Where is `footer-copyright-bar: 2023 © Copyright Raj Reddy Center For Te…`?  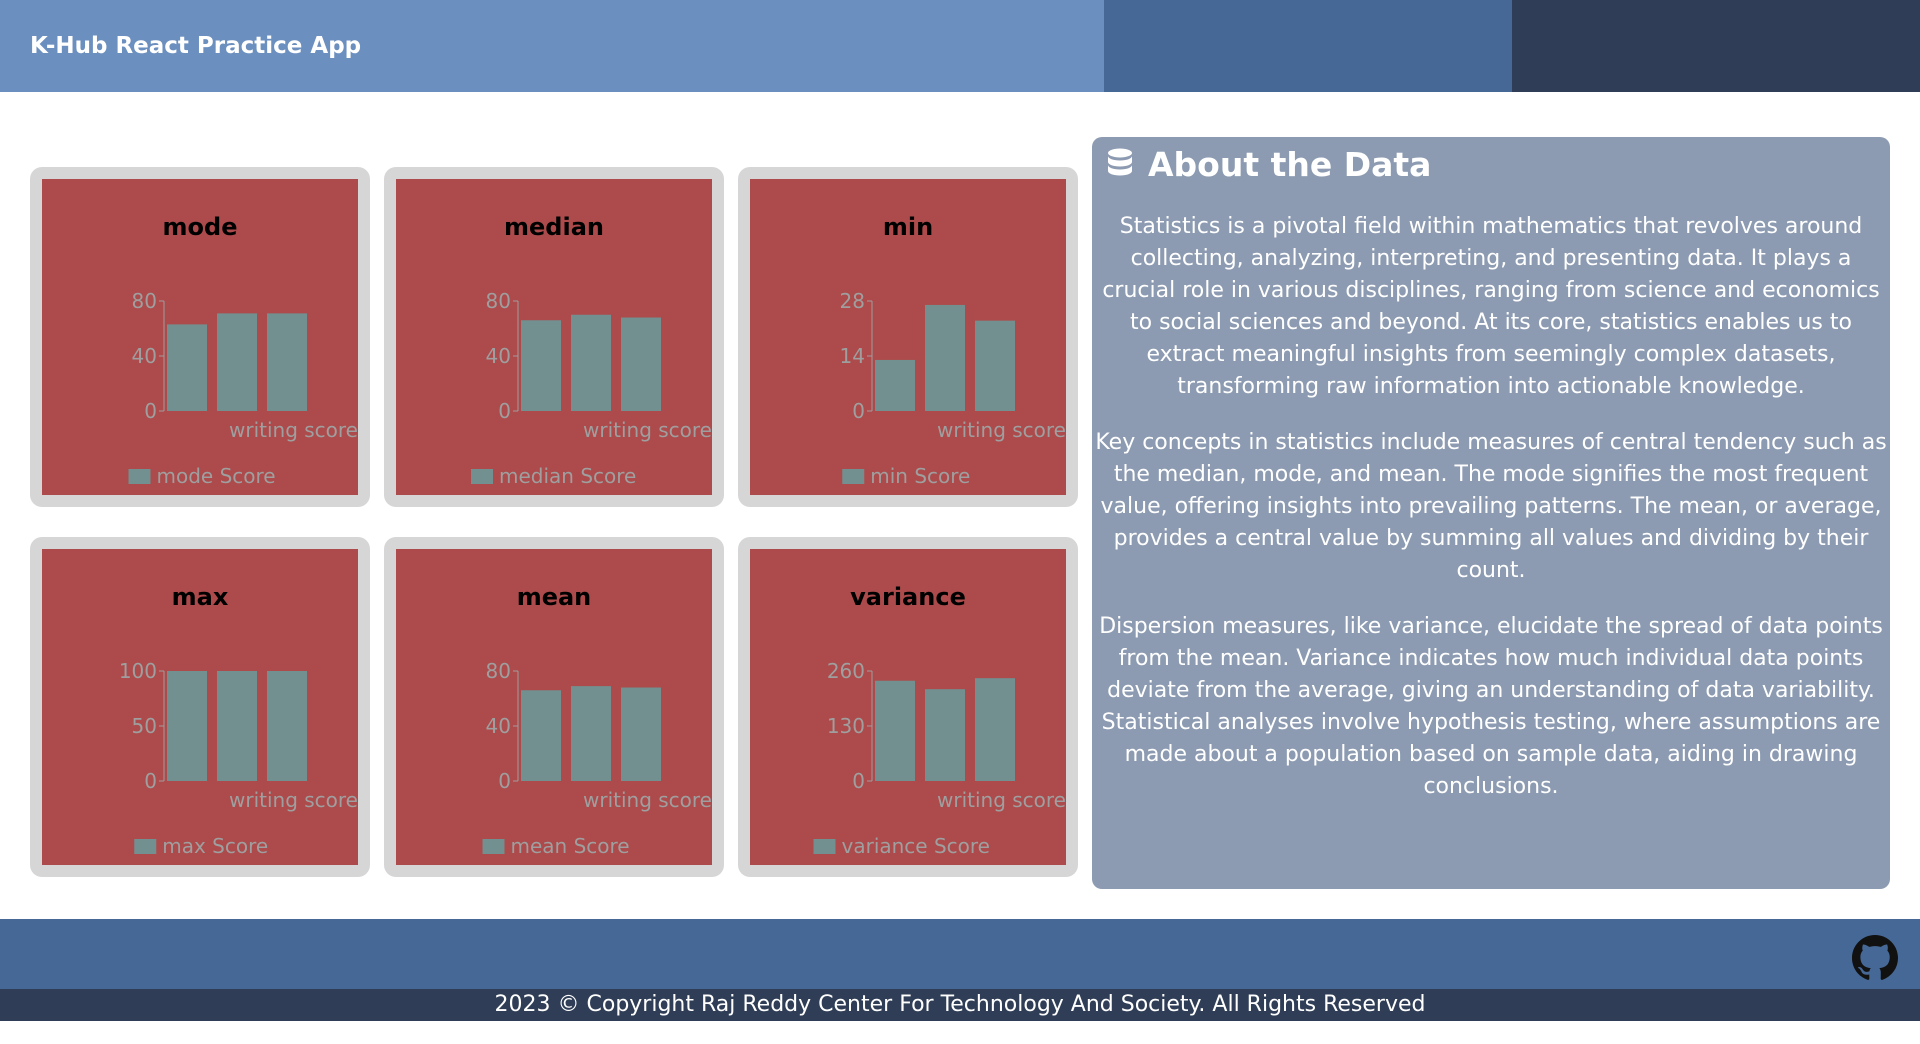 footer-copyright-bar: 2023 © Copyright Raj Reddy Center For Te… is located at coordinates (960, 1005).